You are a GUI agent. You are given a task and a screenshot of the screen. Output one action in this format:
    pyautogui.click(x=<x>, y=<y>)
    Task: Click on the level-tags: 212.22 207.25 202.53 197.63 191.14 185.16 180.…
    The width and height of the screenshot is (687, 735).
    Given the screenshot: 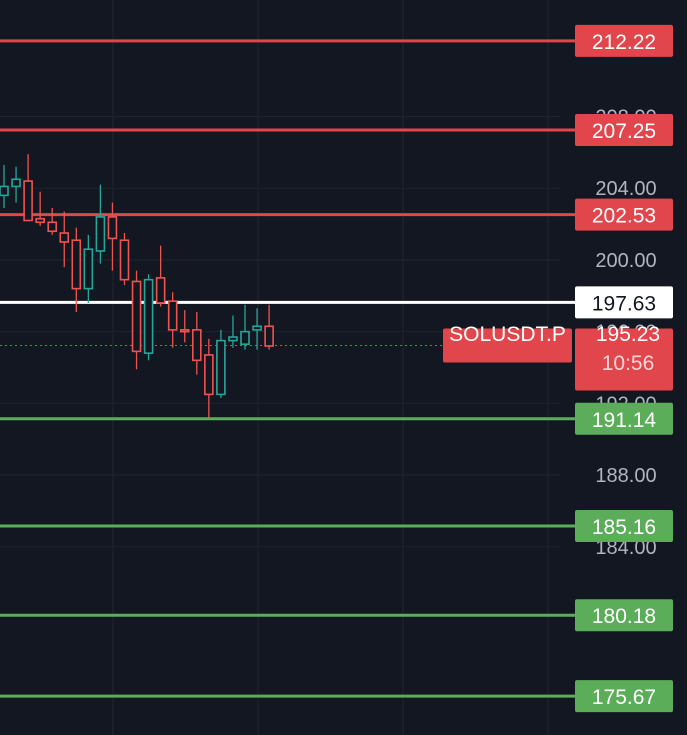 What is the action you would take?
    pyautogui.click(x=624, y=368)
    